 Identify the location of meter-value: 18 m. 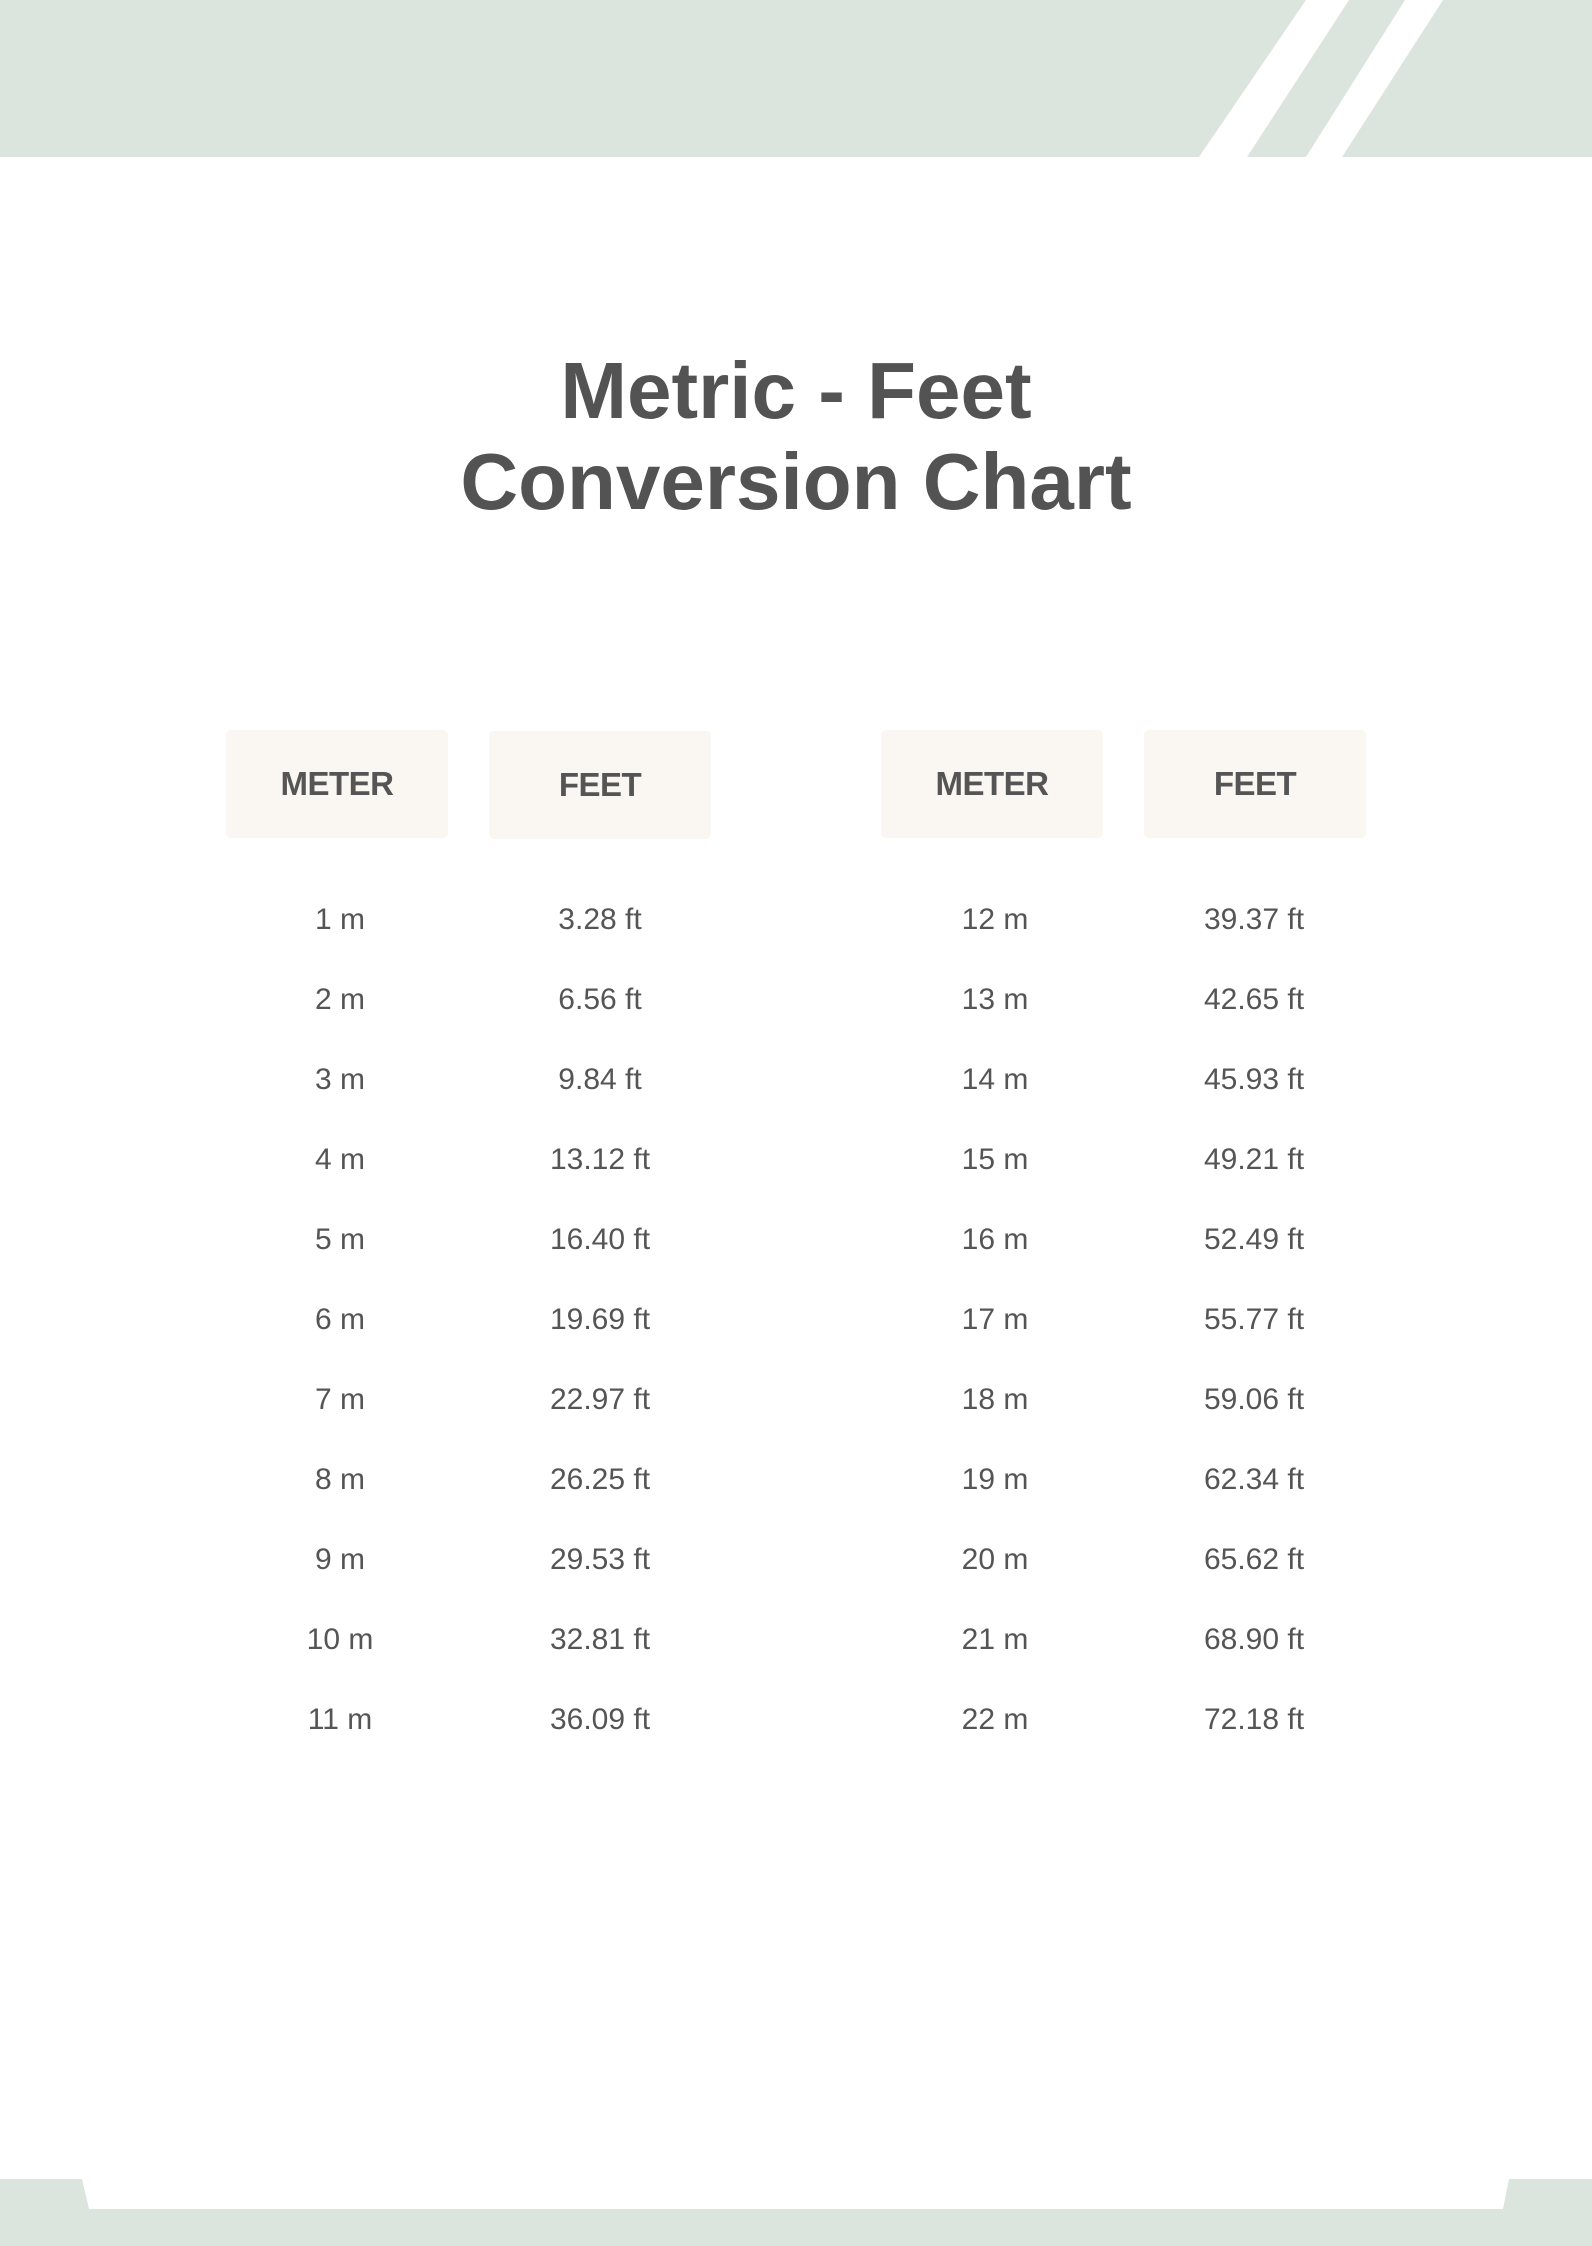
(995, 1399).